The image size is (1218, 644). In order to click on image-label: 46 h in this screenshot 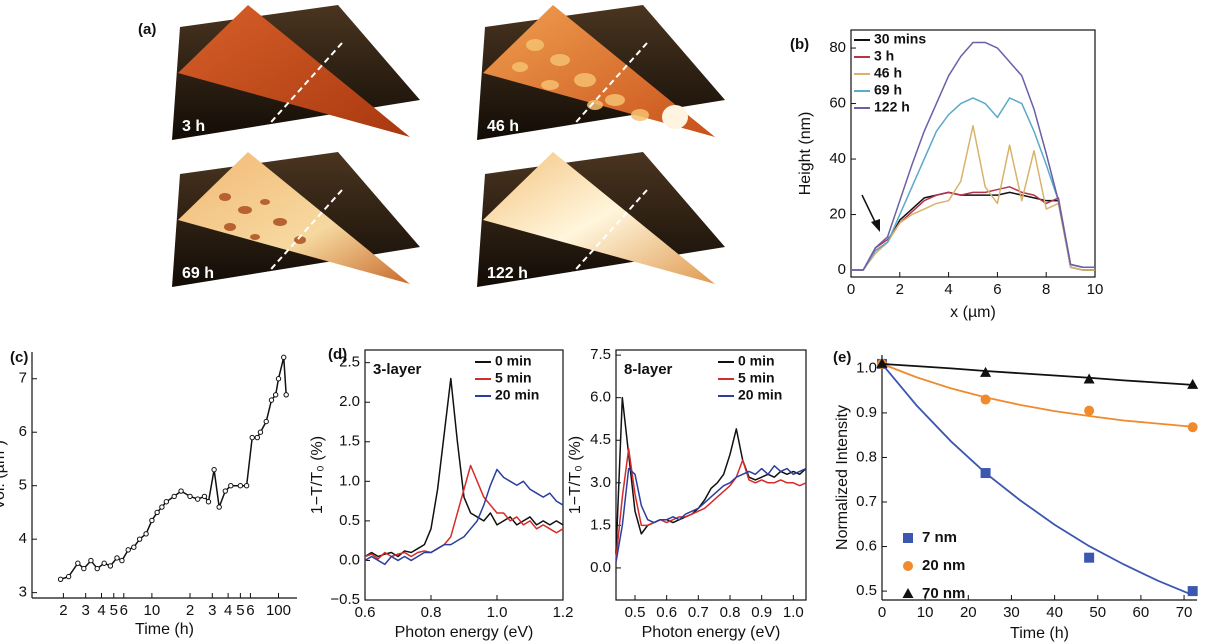, I will do `click(503, 126)`.